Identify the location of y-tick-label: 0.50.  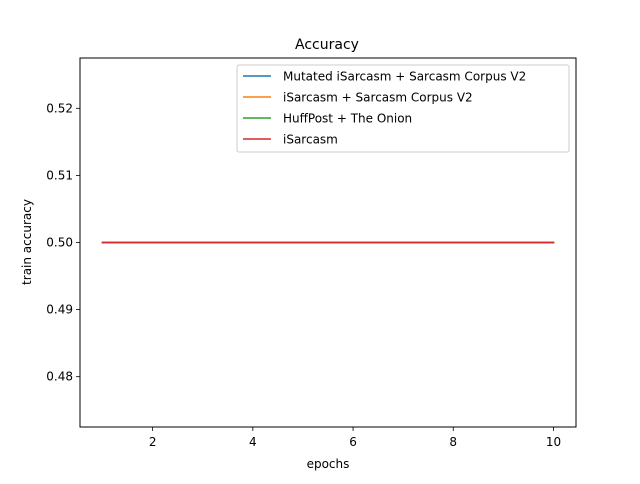
(59, 243).